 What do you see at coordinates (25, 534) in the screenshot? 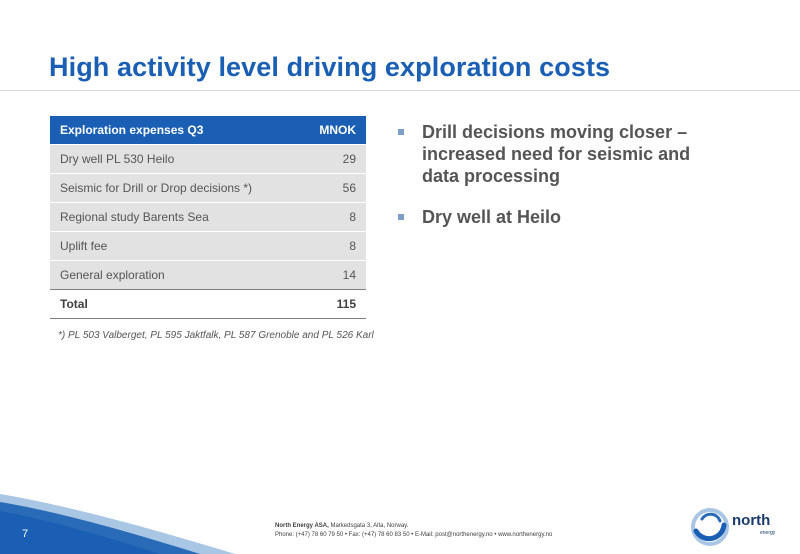
I see `page-number: 7` at bounding box center [25, 534].